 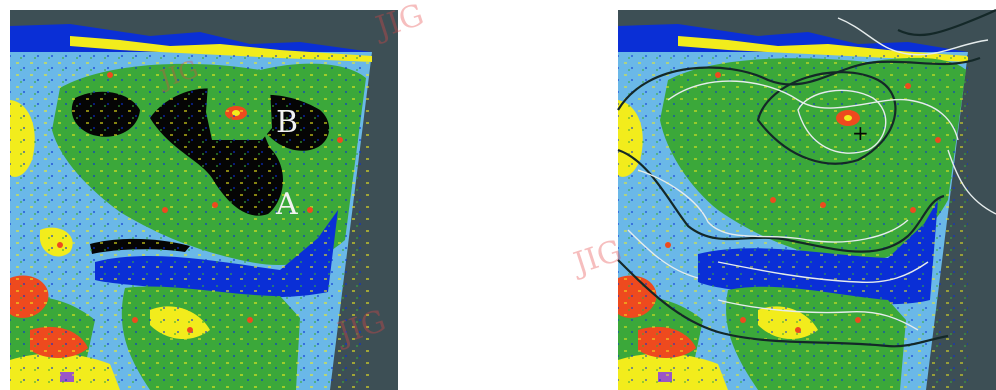 I want to click on label-b: B, so click(x=287, y=122).